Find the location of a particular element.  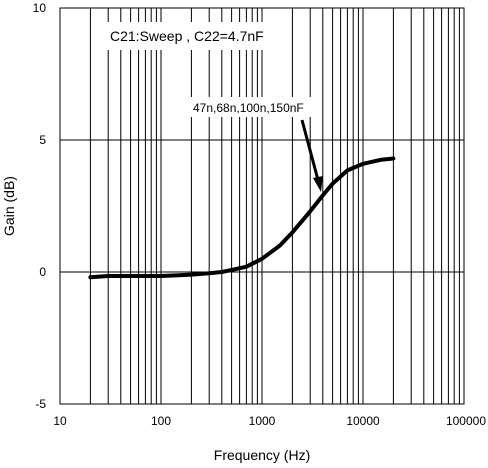

x-tick-labels: 10 100 1000 10000 100000 is located at coordinates (269, 421).